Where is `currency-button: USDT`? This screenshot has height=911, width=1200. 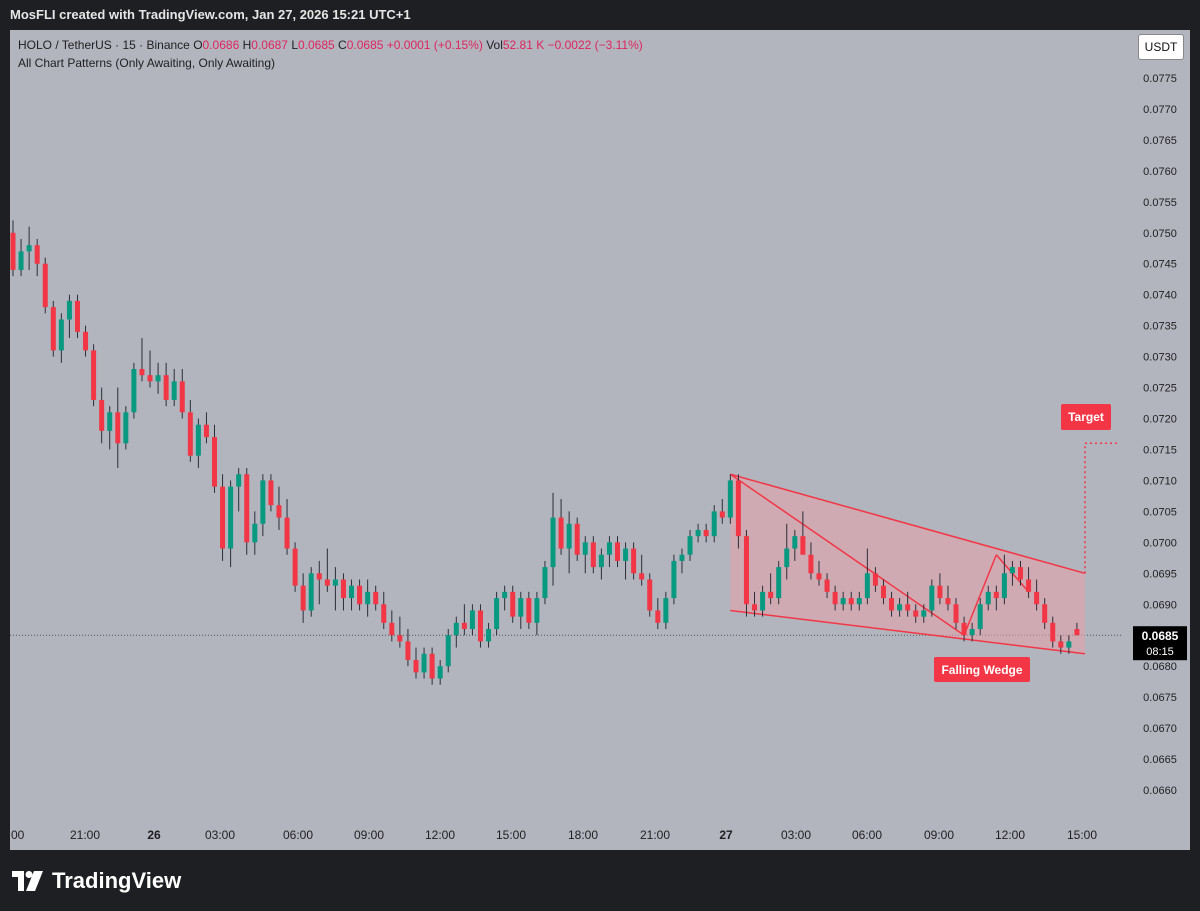 currency-button: USDT is located at coordinates (1161, 47).